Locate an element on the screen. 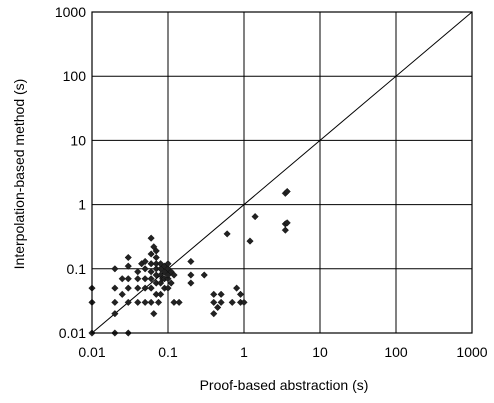  x-tick-label-2: 1 is located at coordinates (244, 352).